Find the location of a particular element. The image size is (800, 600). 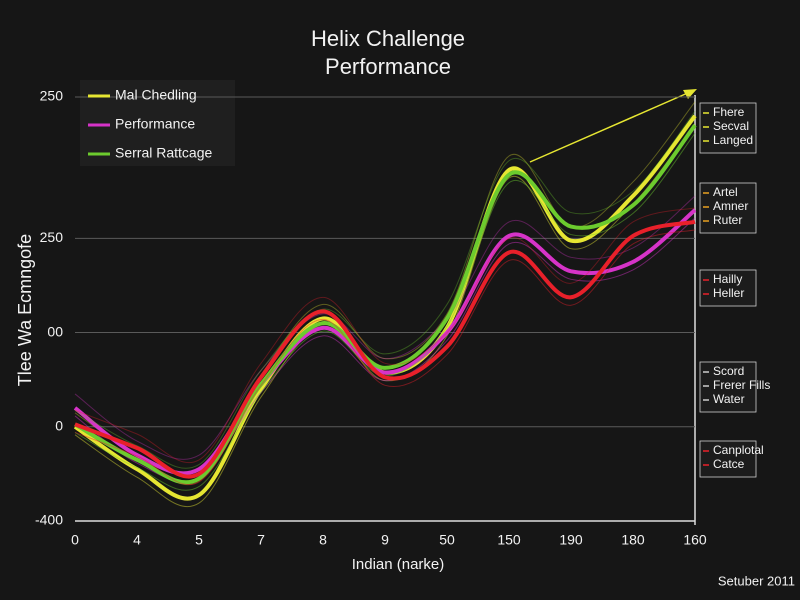

x-tick-label: 150 is located at coordinates (509, 540).